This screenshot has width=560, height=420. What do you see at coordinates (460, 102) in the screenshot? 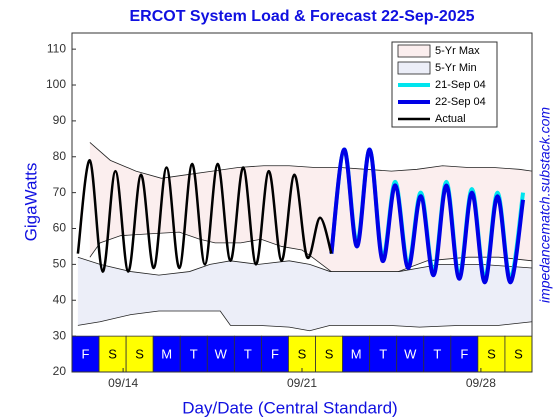
I see `legend-label: 22-Sep 04` at bounding box center [460, 102].